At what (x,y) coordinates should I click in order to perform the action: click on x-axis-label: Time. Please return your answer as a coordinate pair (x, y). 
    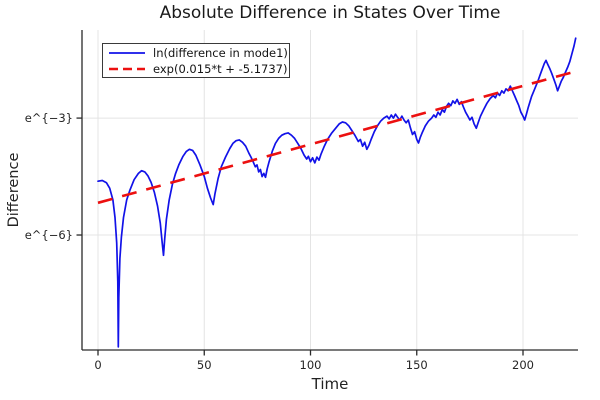
    Looking at the image, I should click on (330, 384).